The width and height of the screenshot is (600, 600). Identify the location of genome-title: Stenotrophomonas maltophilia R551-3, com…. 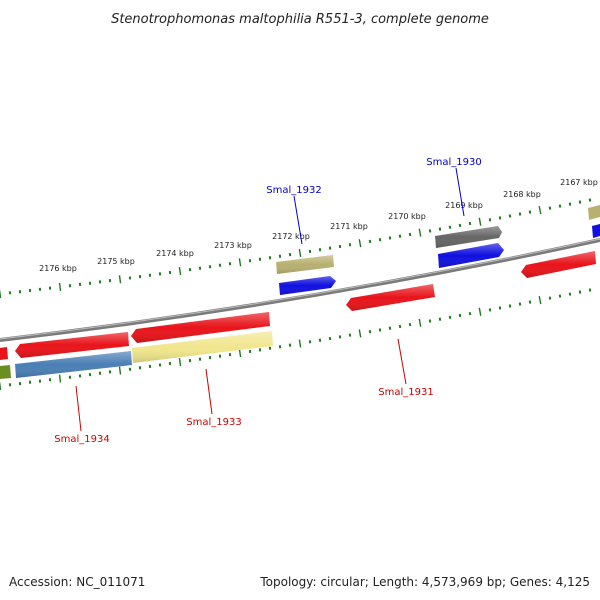
(300, 19).